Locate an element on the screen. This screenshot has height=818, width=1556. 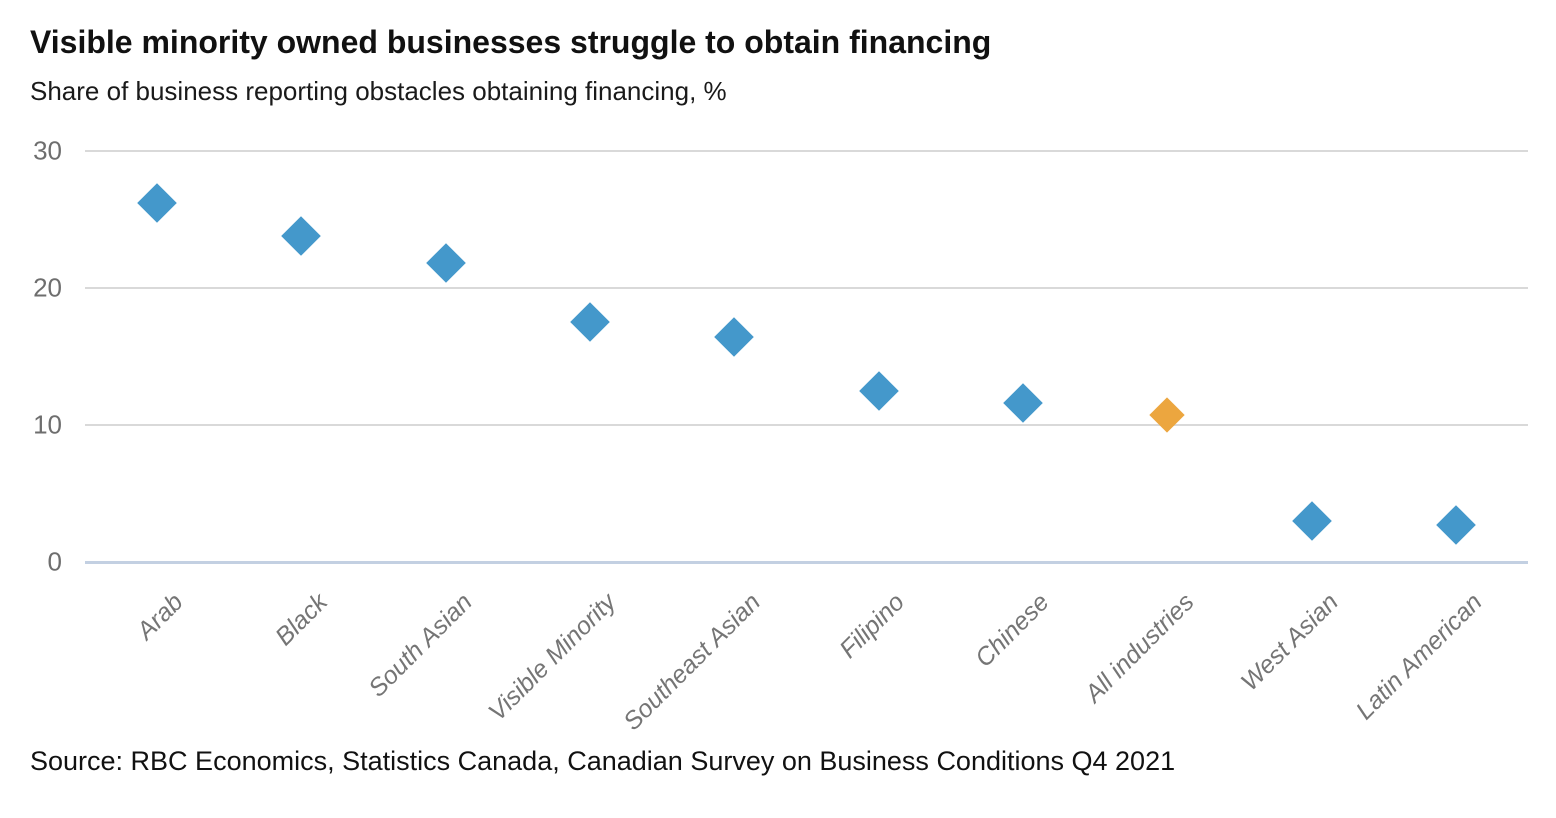
y-tick-label-10: 10 is located at coordinates (47, 424).